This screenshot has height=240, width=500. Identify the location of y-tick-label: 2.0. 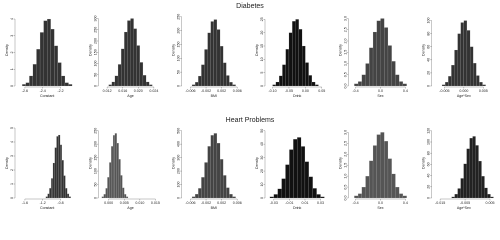
(345, 41).